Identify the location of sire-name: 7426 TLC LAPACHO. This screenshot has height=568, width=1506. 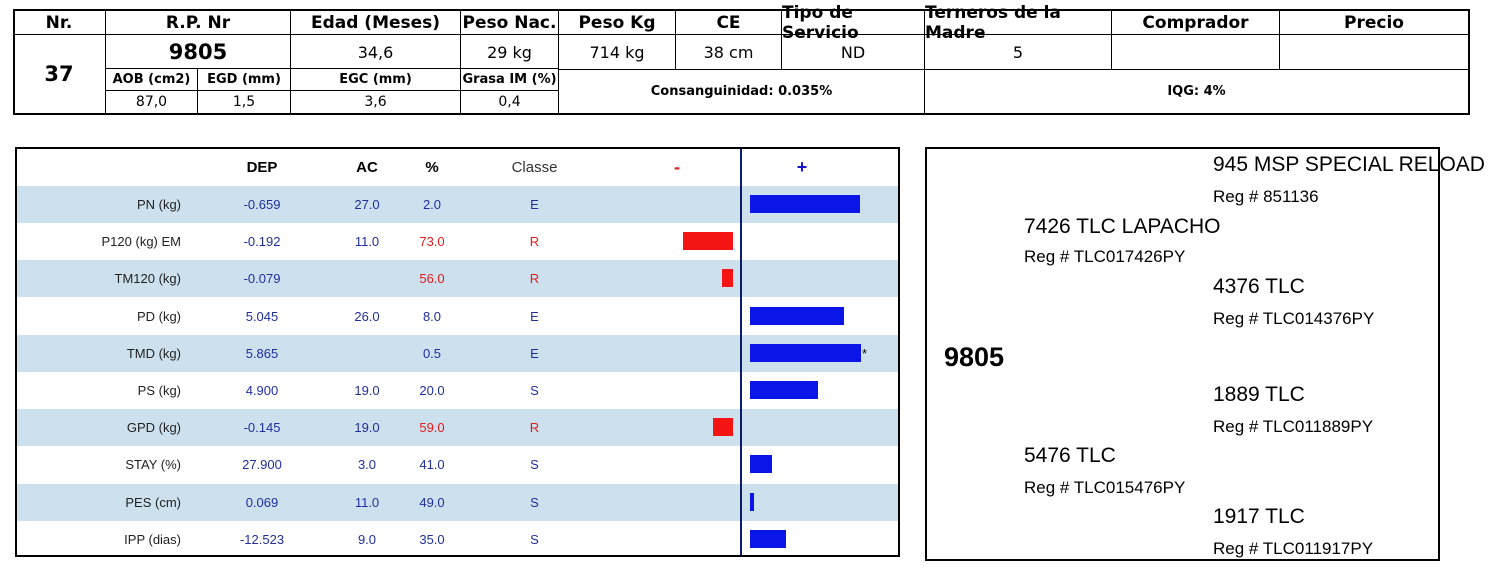
(1122, 226).